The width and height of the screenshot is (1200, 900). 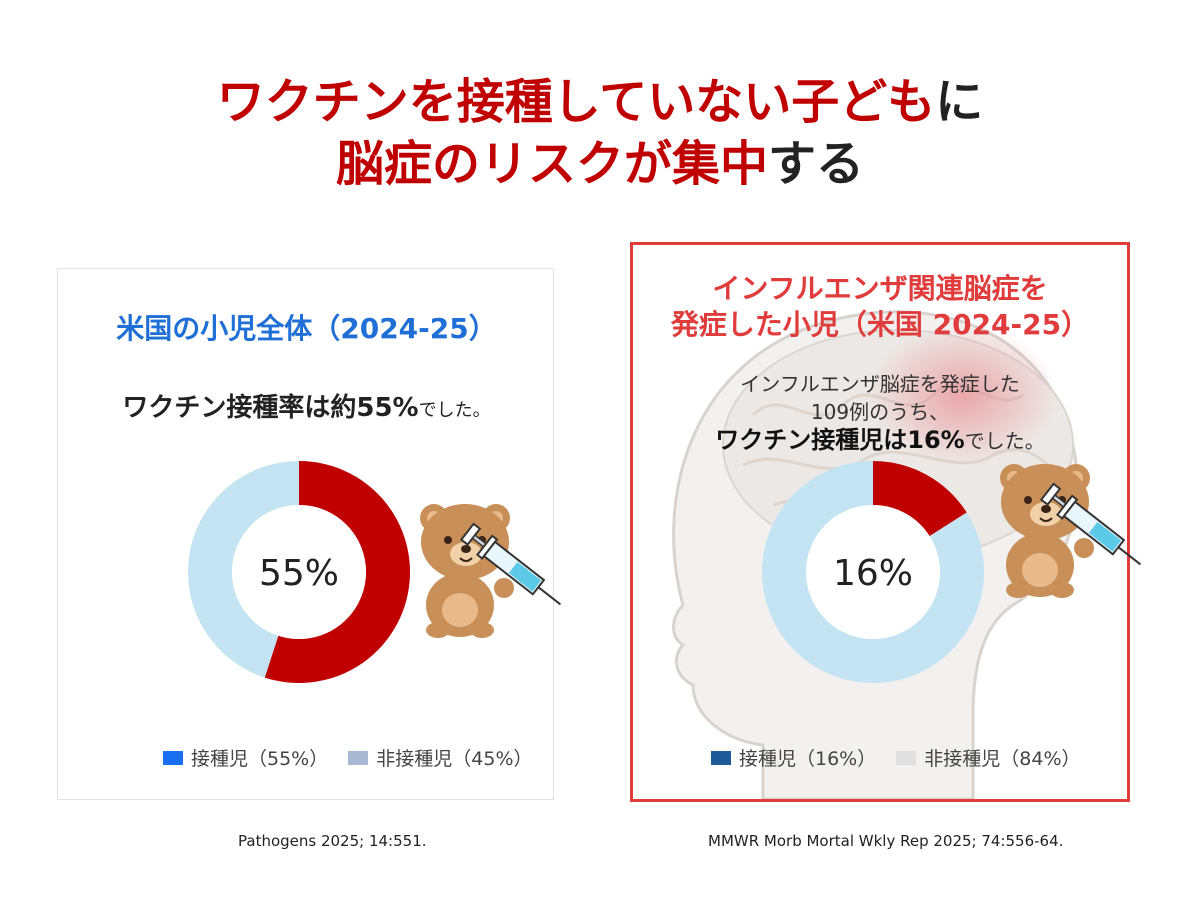 I want to click on right-lead-line1: インフルエンザ脳症を発症した, so click(x=880, y=384).